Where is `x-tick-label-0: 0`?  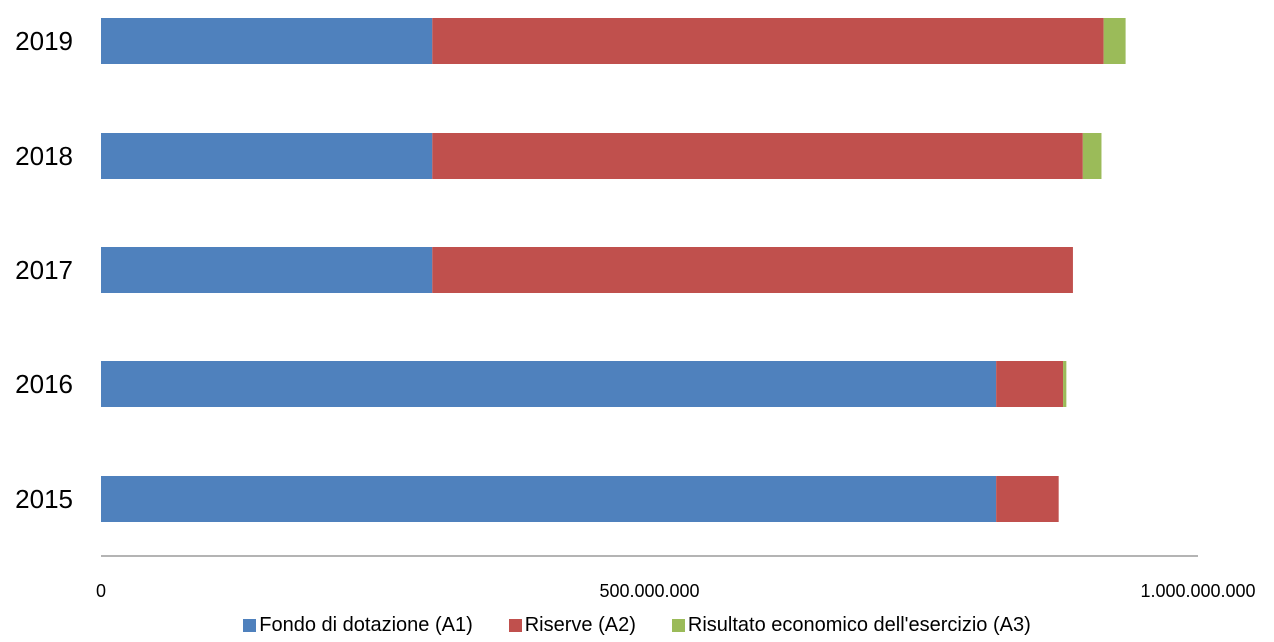 x-tick-label-0: 0 is located at coordinates (101, 591).